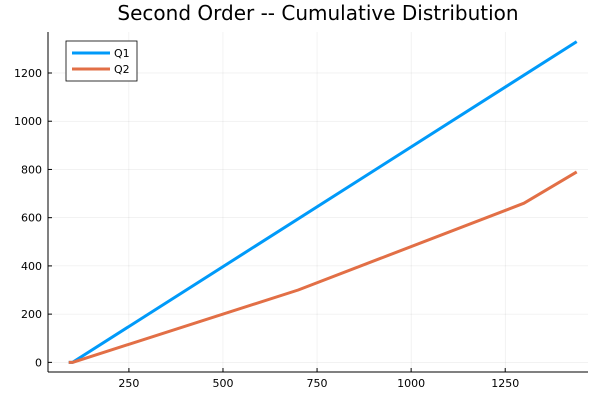 This screenshot has height=400, width=600. What do you see at coordinates (505, 383) in the screenshot?
I see `x-tick-label: 1250` at bounding box center [505, 383].